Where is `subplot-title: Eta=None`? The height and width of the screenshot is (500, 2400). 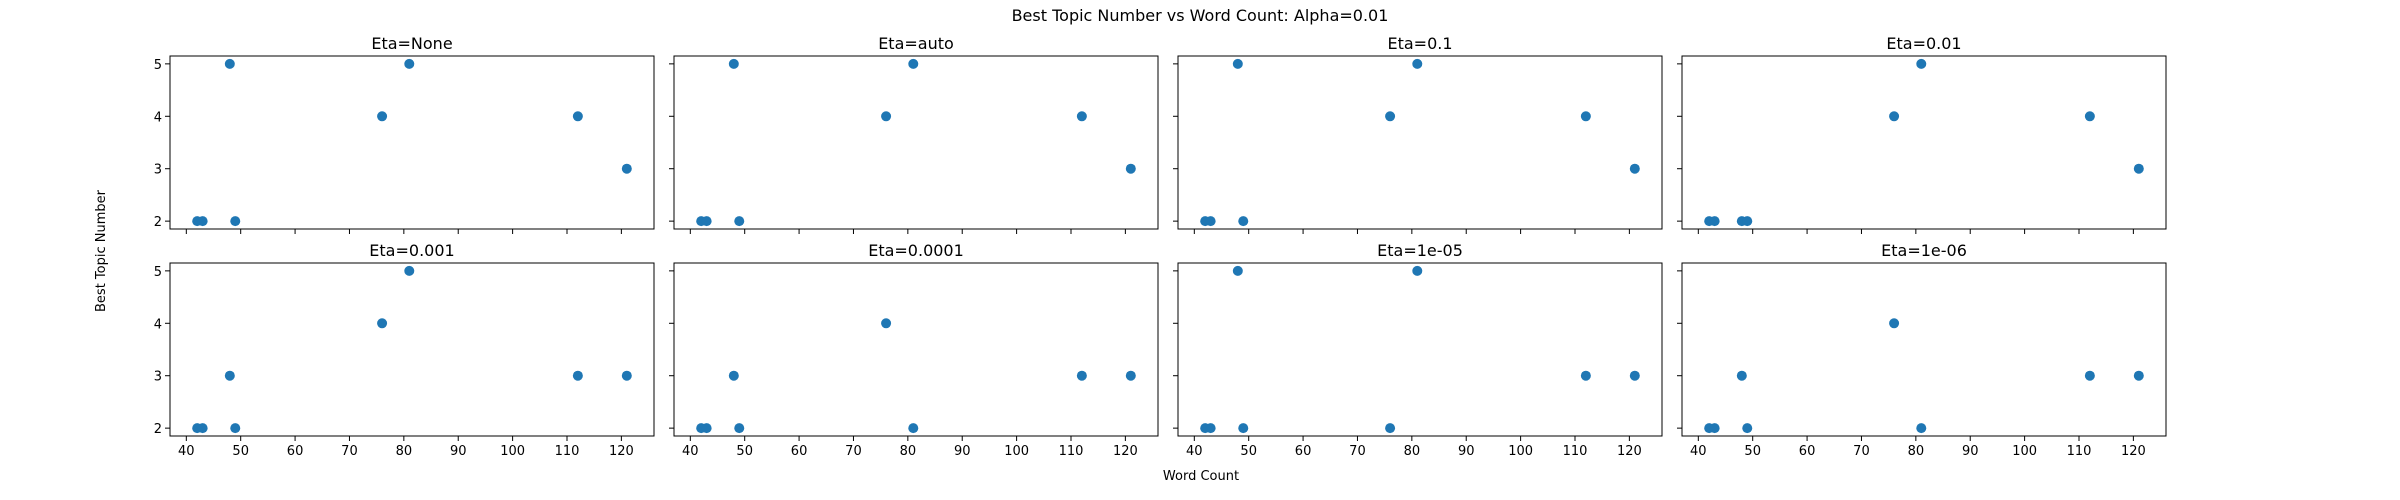
subplot-title: Eta=None is located at coordinates (411, 43).